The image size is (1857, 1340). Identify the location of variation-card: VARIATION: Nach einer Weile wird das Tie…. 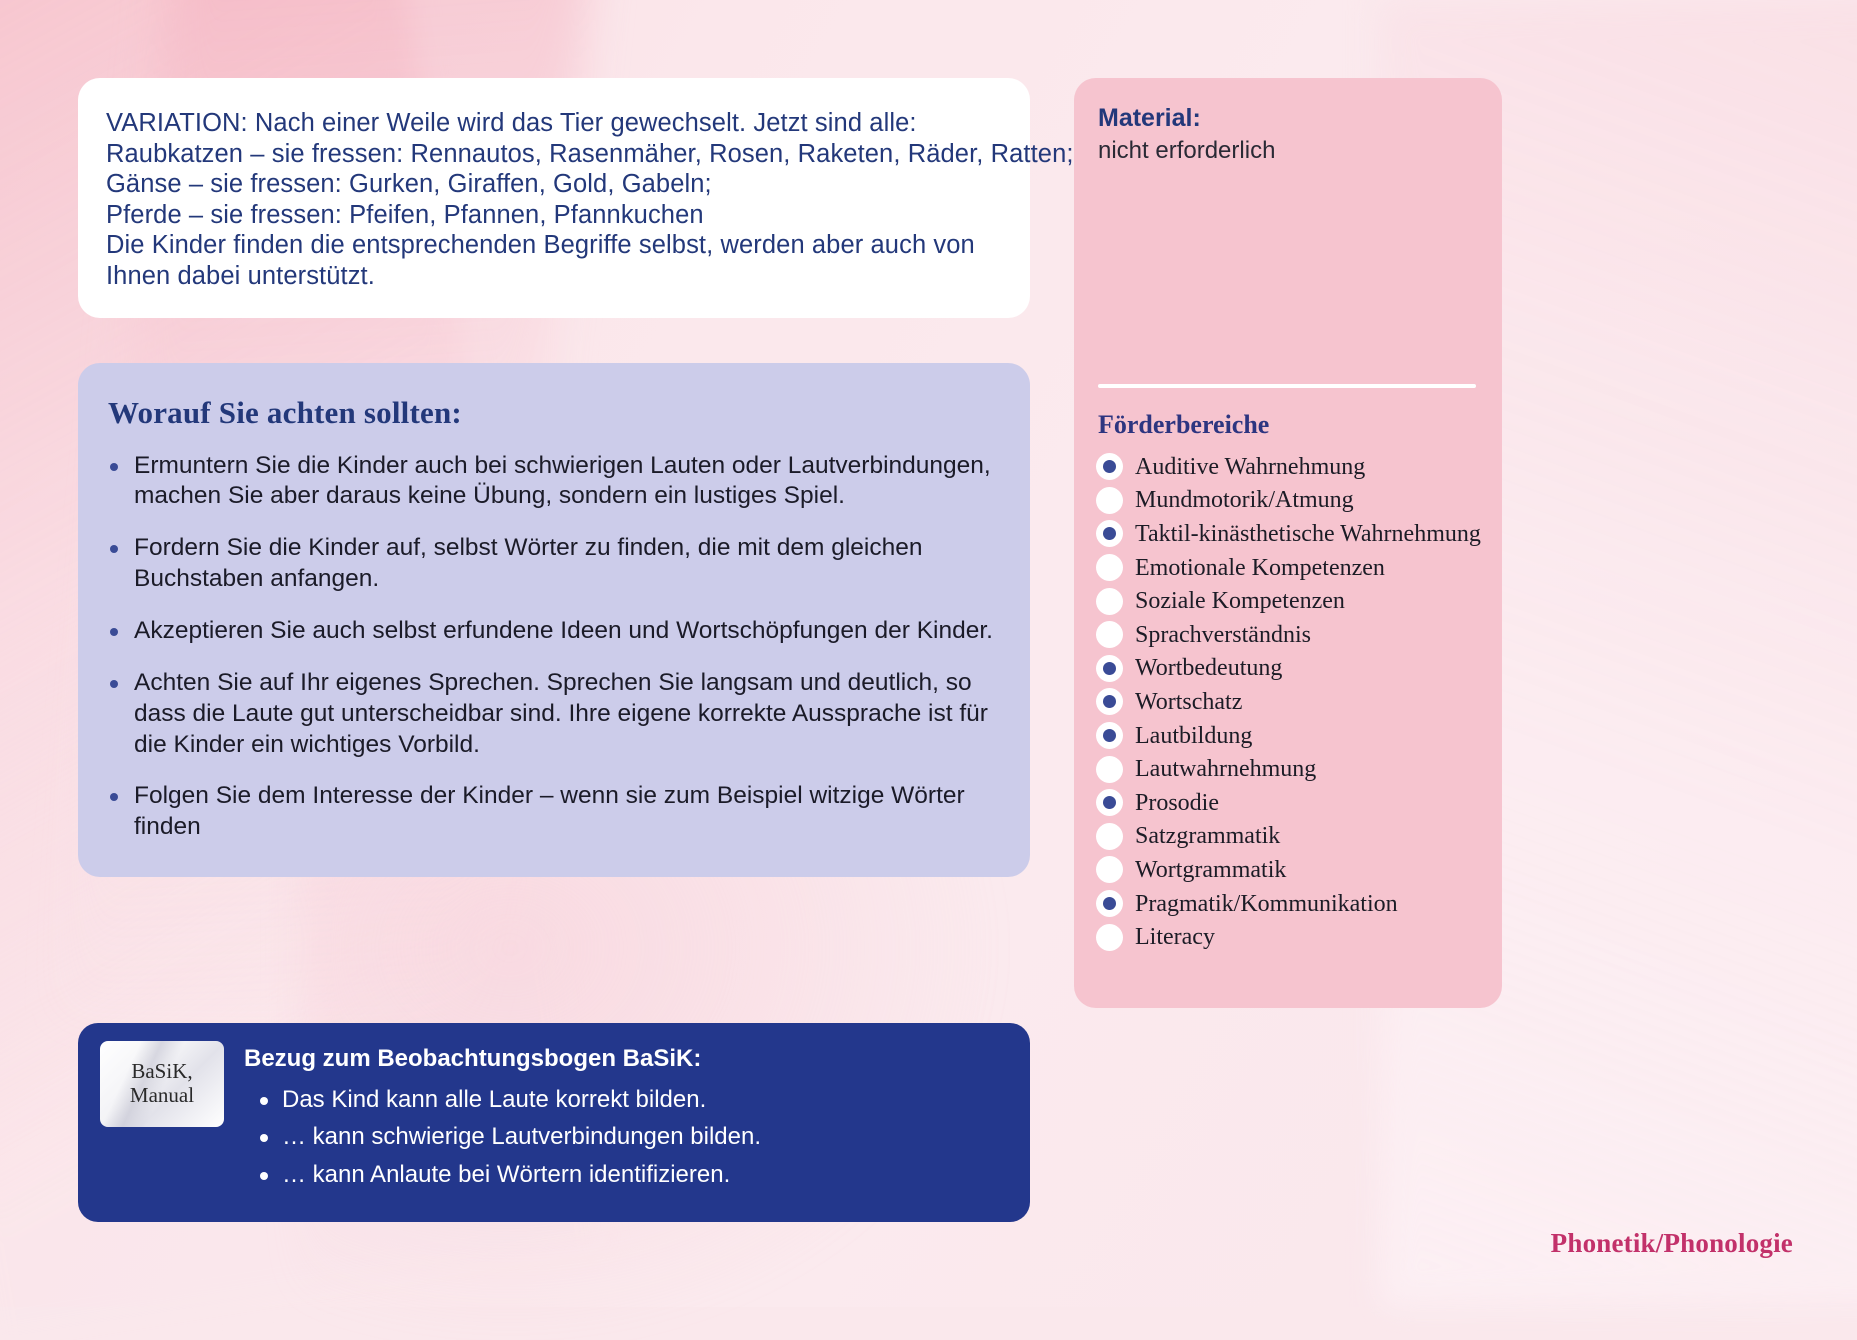
(576, 198).